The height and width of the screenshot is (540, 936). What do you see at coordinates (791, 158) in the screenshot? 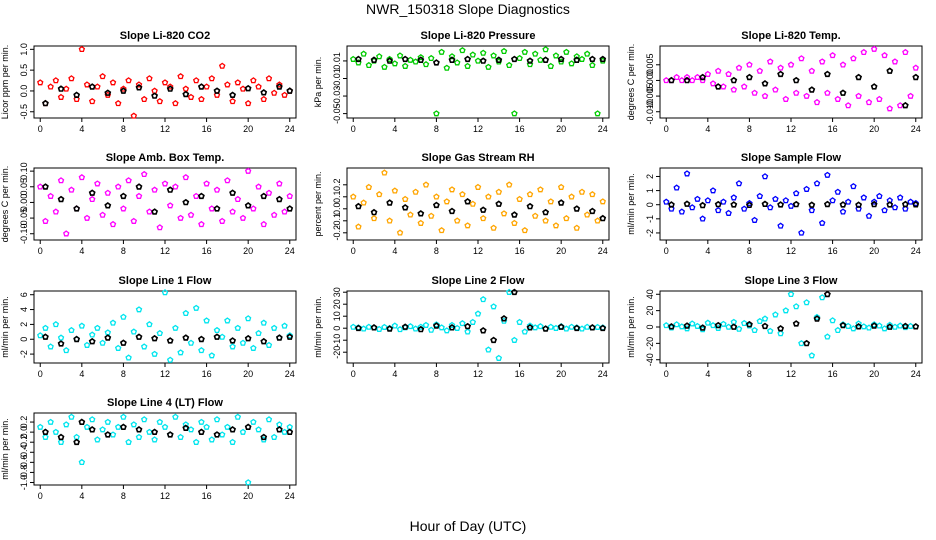
I see `panel-title: Slope Sample Flow` at bounding box center [791, 158].